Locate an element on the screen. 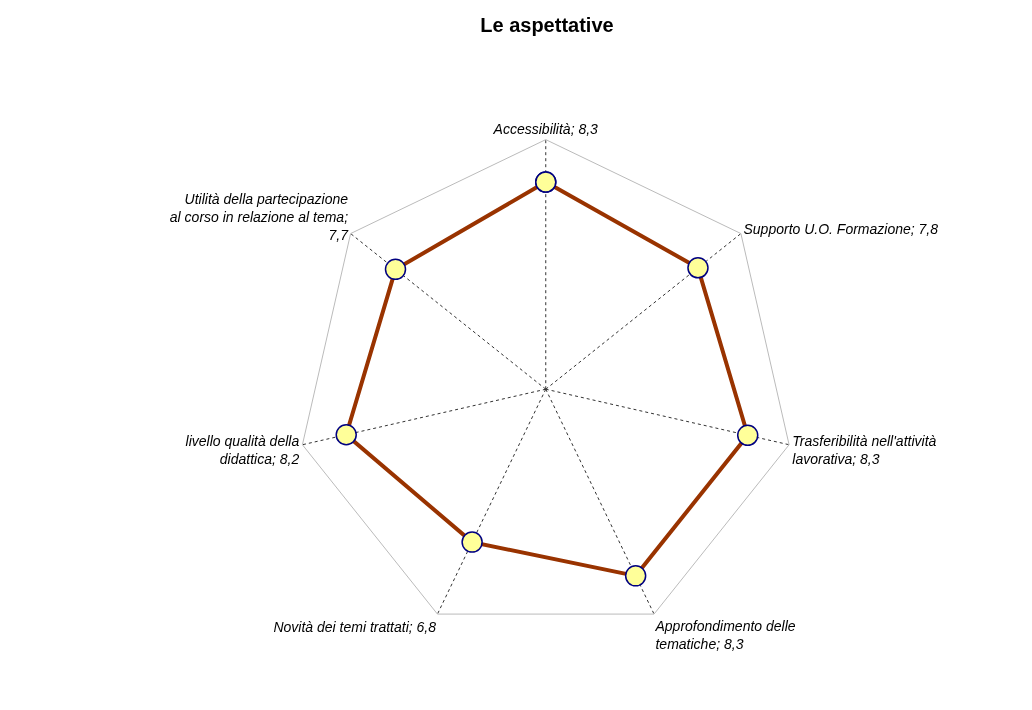 The height and width of the screenshot is (710, 1032). spoke-label: livello qualità della didattica; 8,2 is located at coordinates (242, 450).